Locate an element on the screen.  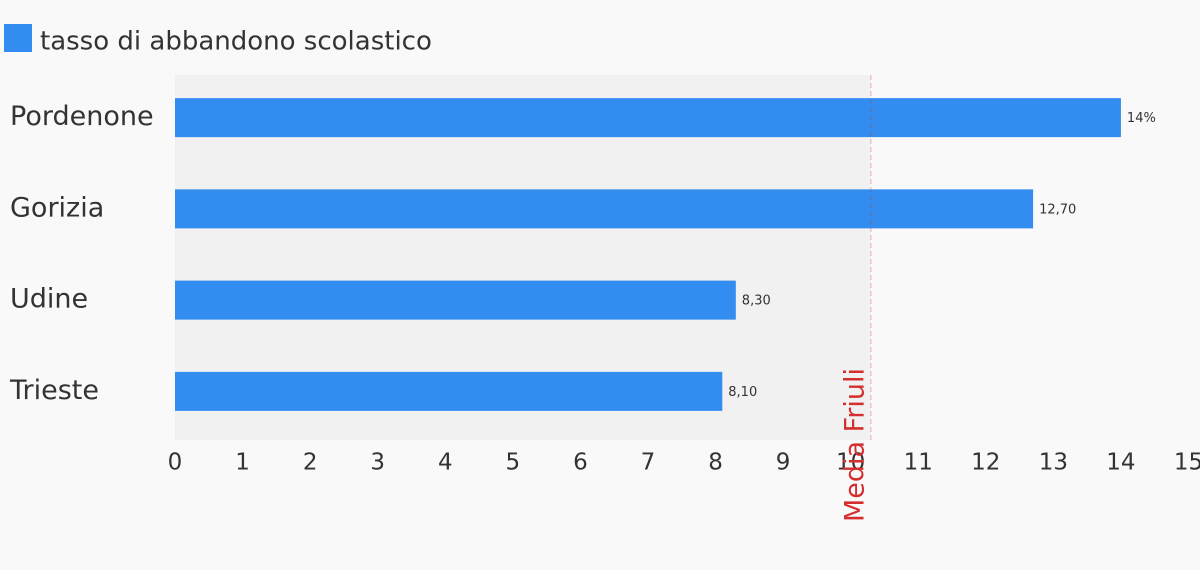
x-tick-label: 4 is located at coordinates (445, 463).